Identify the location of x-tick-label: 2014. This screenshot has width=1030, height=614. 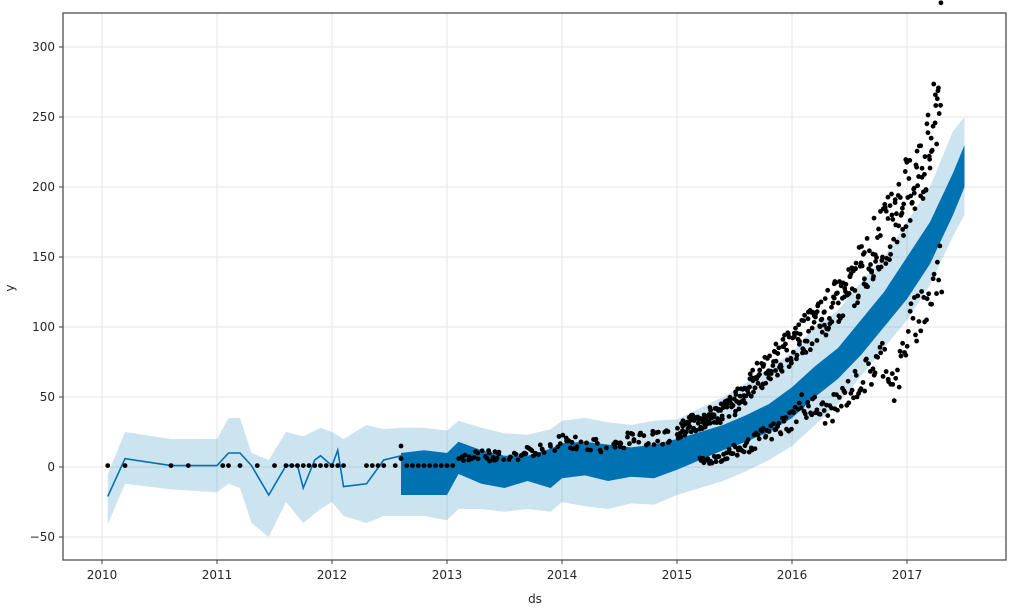
(562, 575).